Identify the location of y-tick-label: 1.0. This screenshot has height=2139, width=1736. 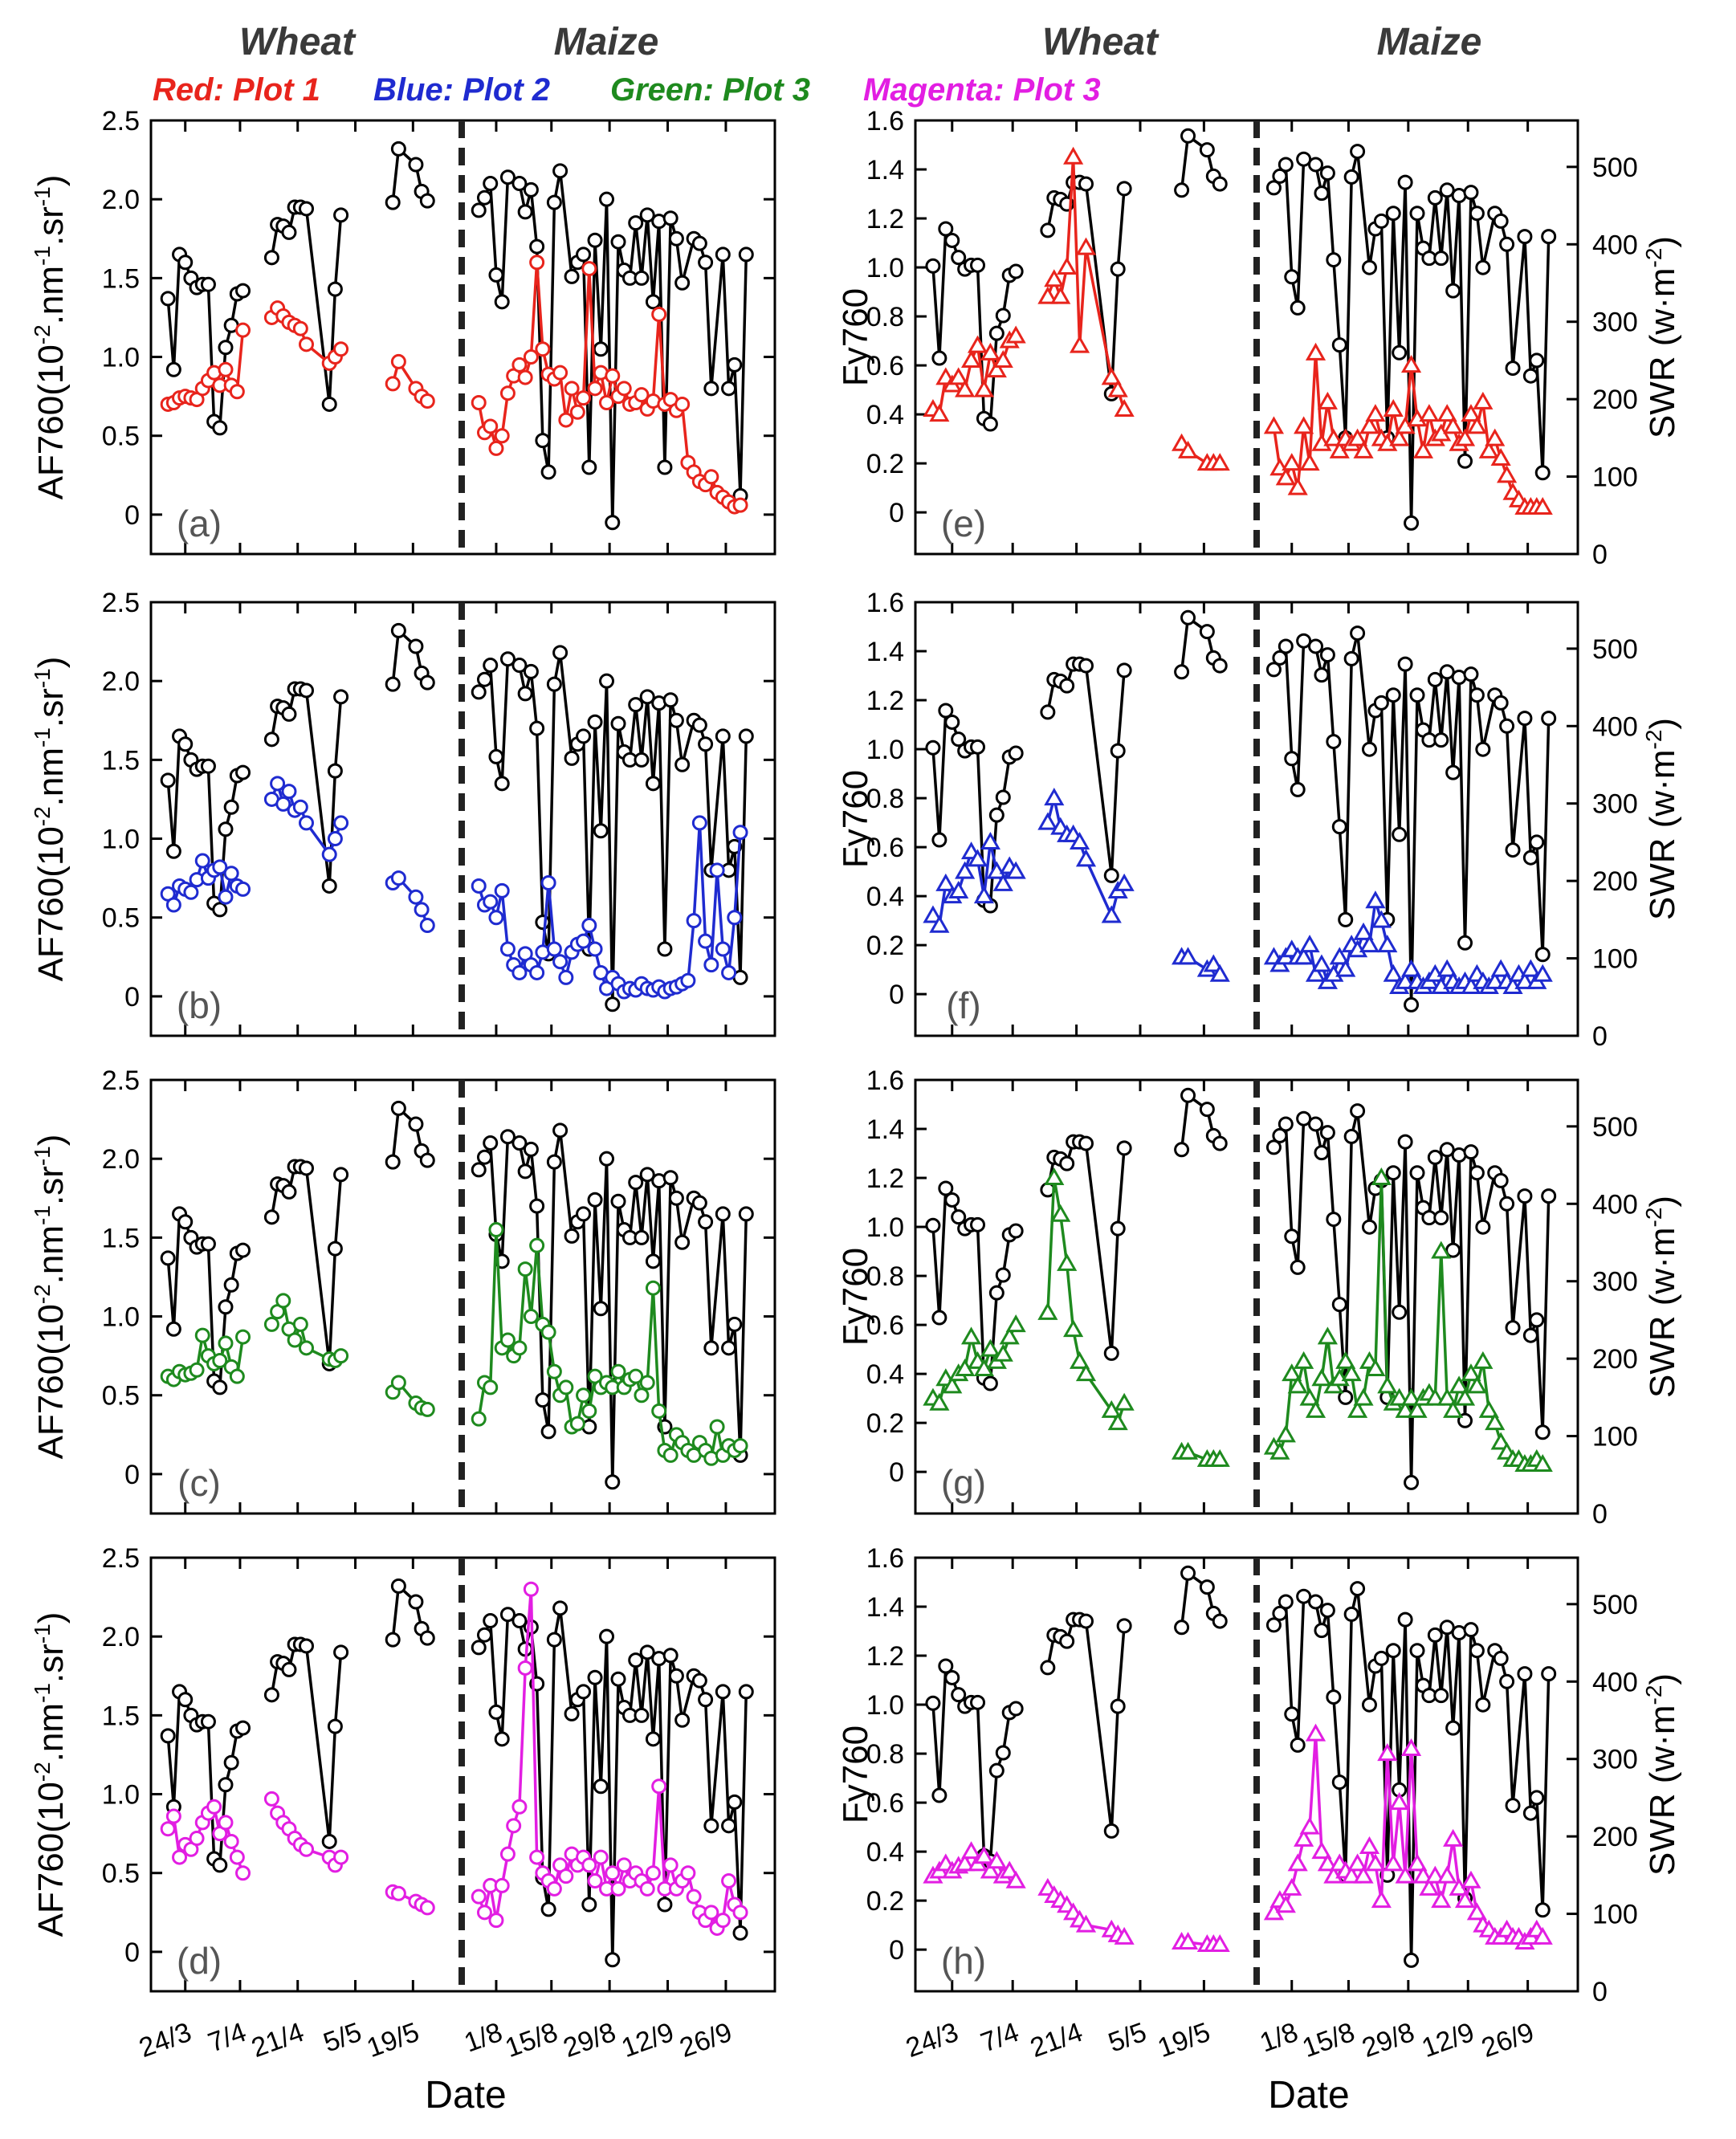
(885, 1705).